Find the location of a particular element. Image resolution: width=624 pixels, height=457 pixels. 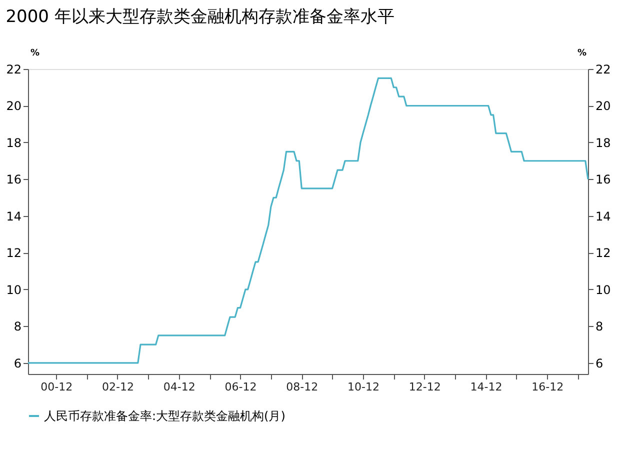

y-tick-label: 12 is located at coordinates (14, 253).